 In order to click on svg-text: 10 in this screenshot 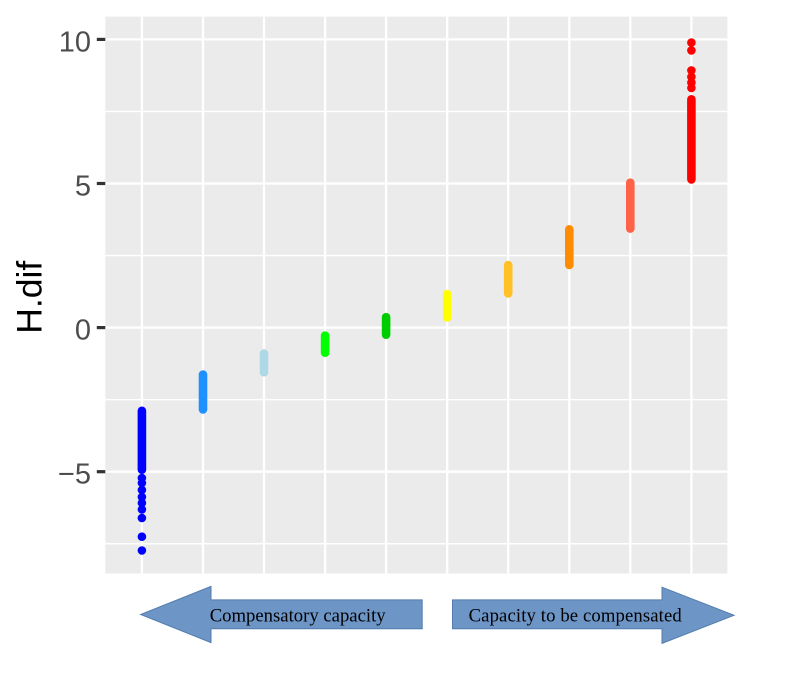, I will do `click(75, 42)`.